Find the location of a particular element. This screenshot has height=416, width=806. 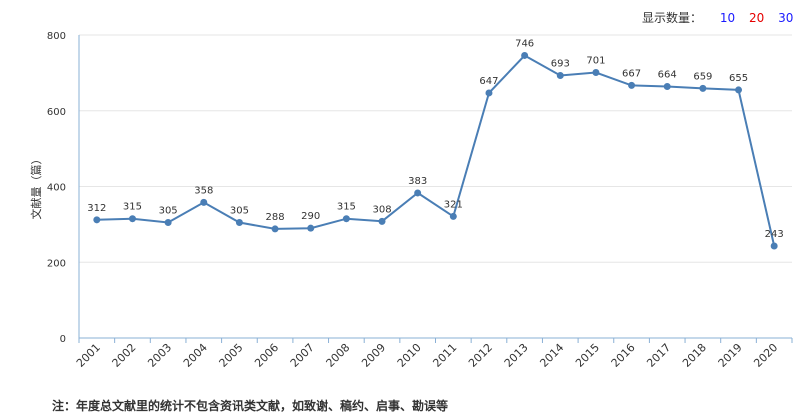

data-label: 659 is located at coordinates (702, 76).